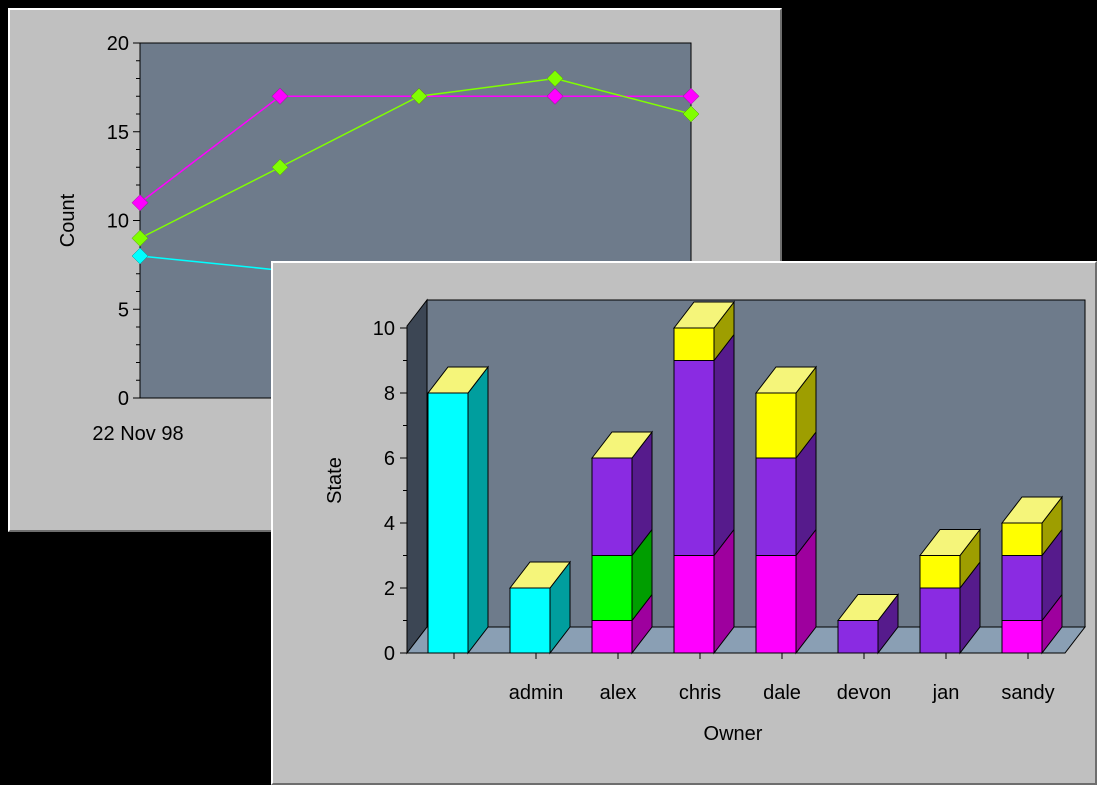 Image resolution: width=1097 pixels, height=785 pixels. What do you see at coordinates (118, 133) in the screenshot?
I see `y-tick-label: 15` at bounding box center [118, 133].